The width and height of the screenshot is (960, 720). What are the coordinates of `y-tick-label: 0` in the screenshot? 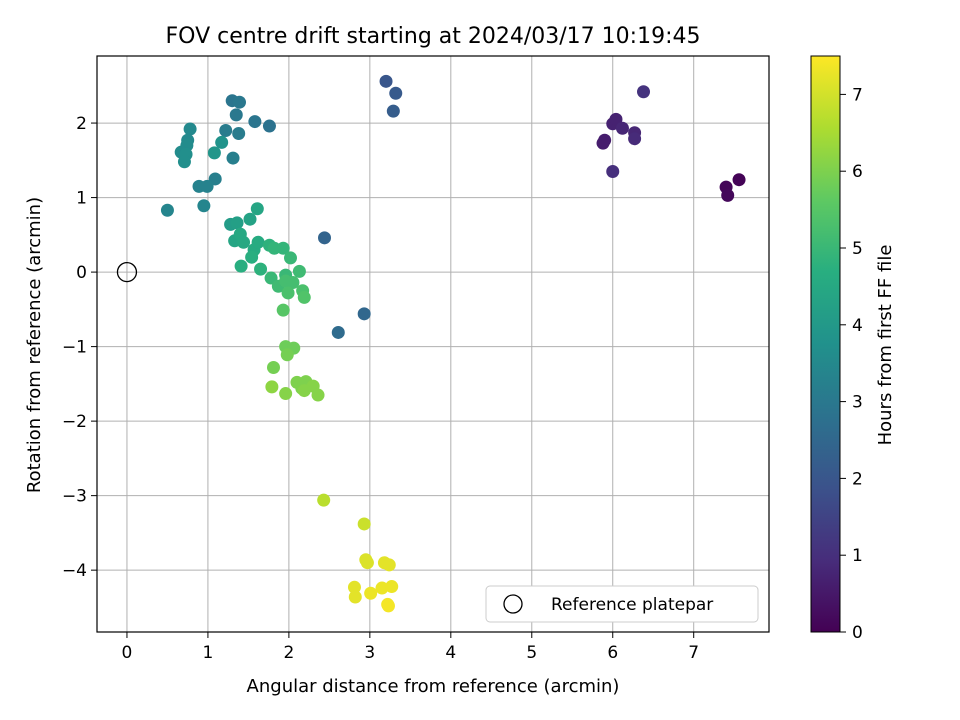 It's located at (81, 273).